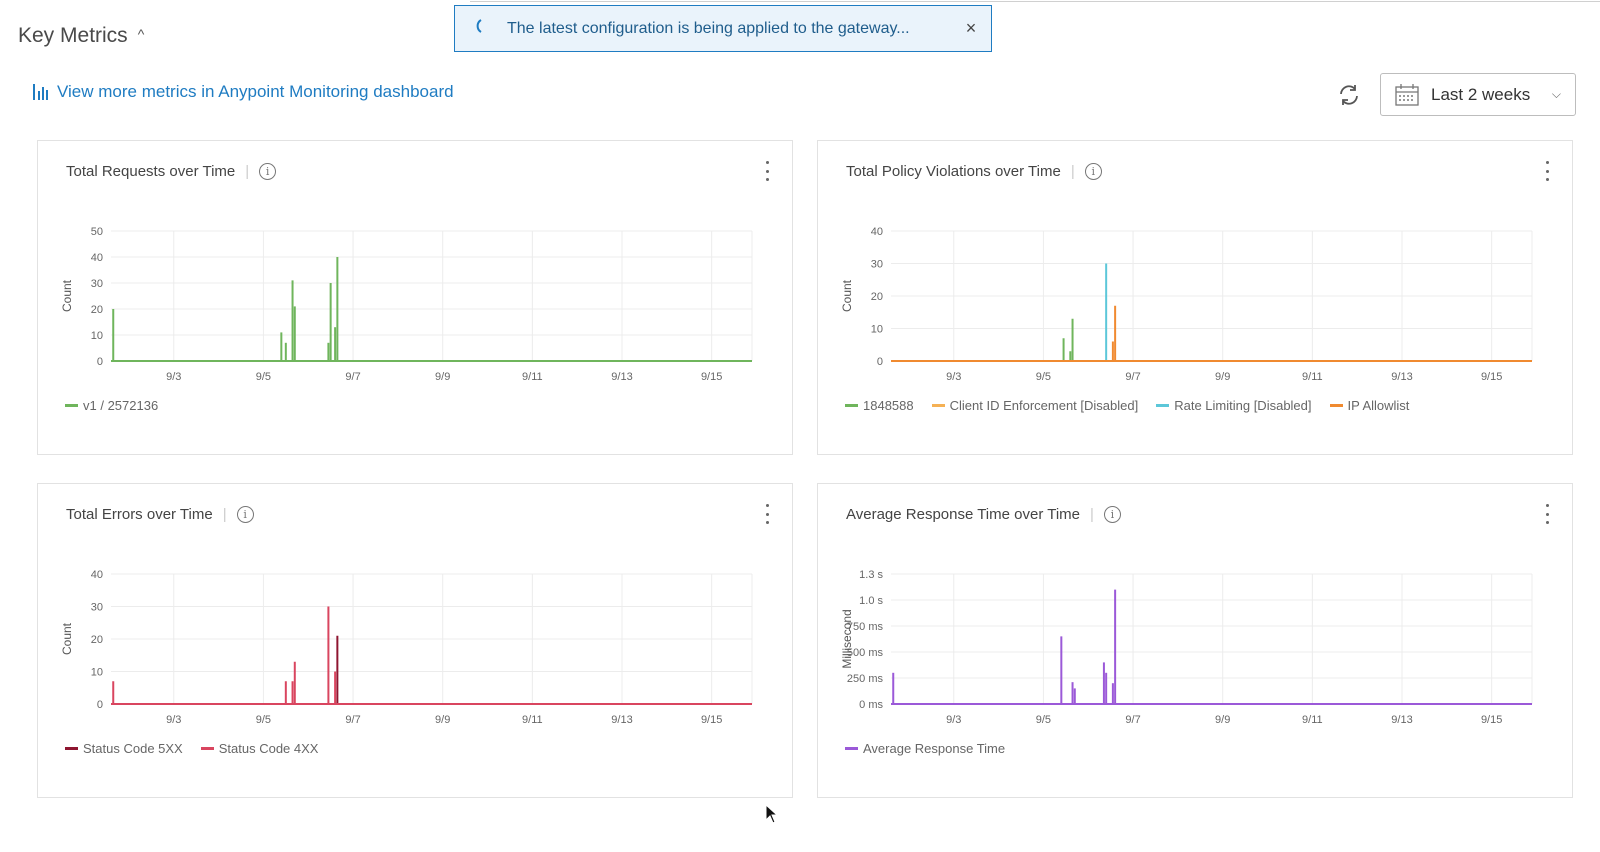 This screenshot has height=852, width=1600. Describe the element at coordinates (871, 705) in the screenshot. I see `y-tick-label: 0 ms` at that location.